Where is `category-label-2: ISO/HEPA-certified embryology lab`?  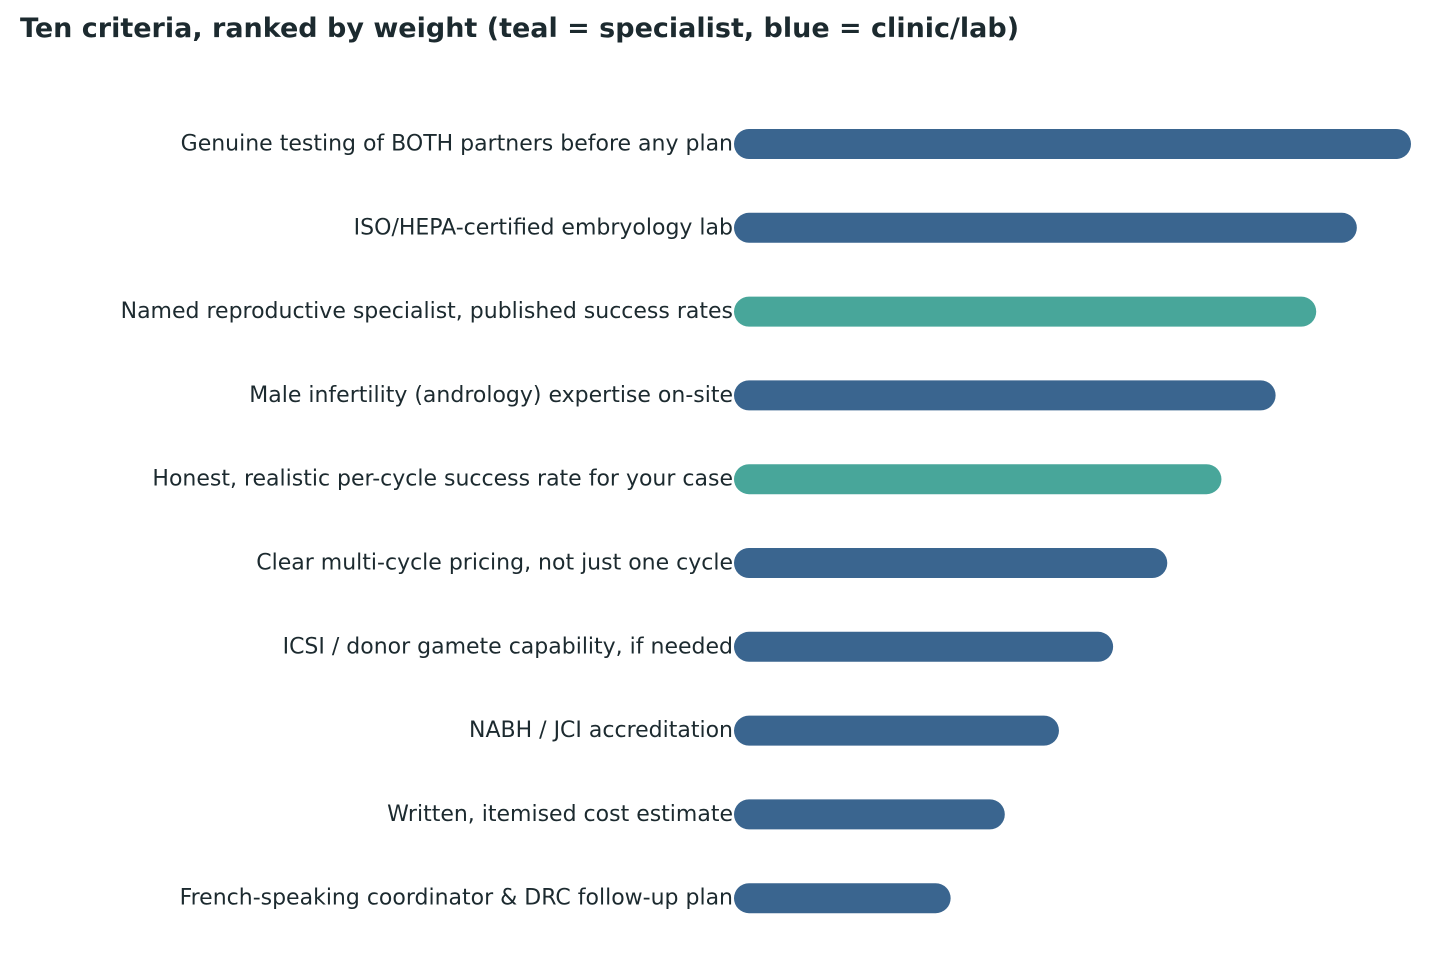
category-label-2: ISO/HEPA-certified embryology lab is located at coordinates (543, 227).